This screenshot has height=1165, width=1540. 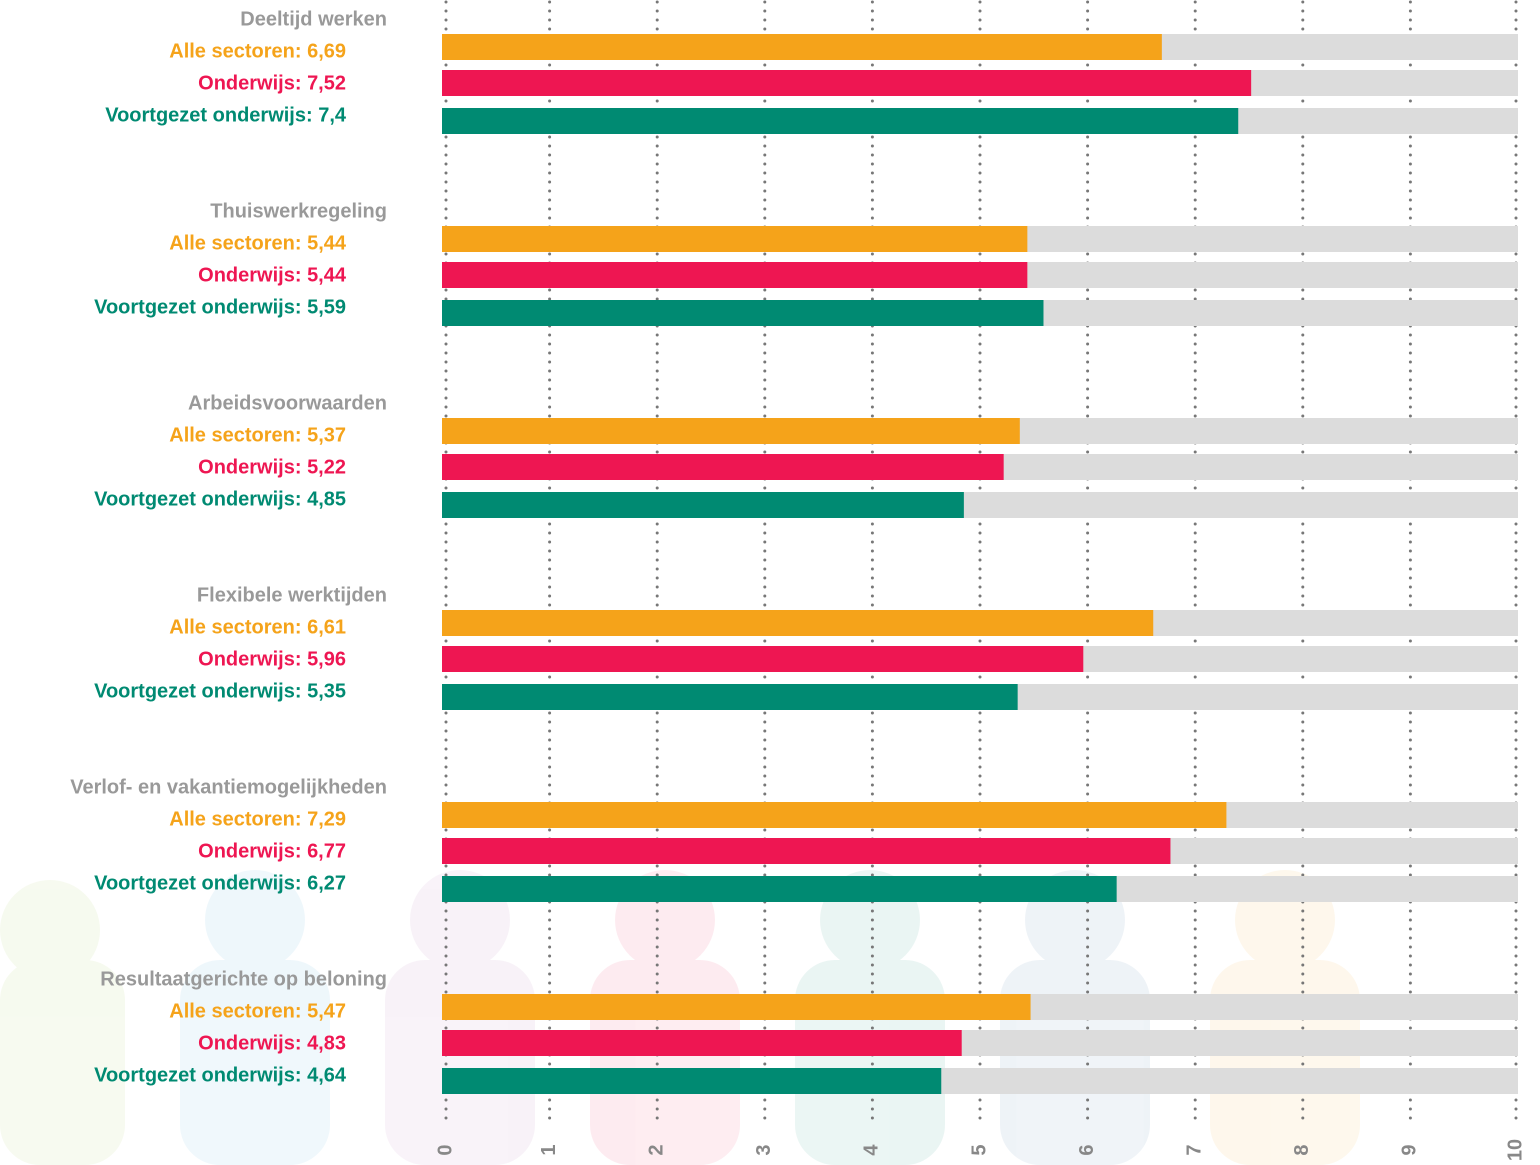 I want to click on x-tick-label: 4, so click(x=872, y=1150).